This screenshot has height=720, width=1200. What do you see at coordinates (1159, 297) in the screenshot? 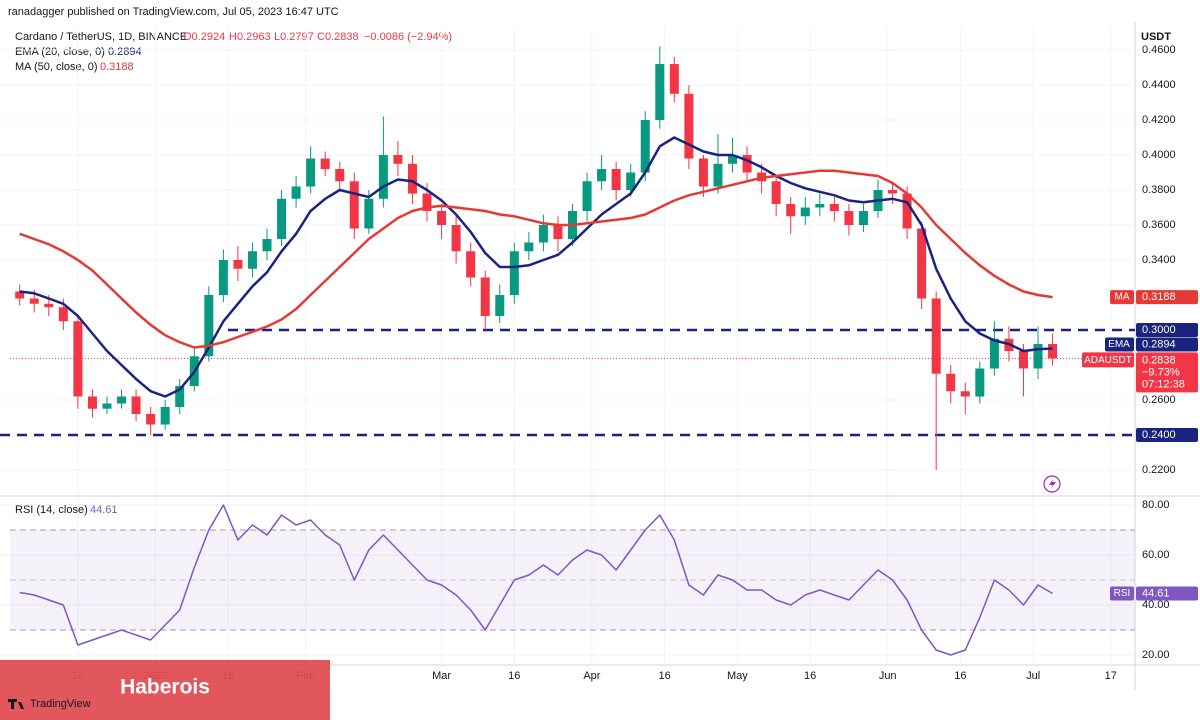
I see `ma-price-tag: 0.3188` at bounding box center [1159, 297].